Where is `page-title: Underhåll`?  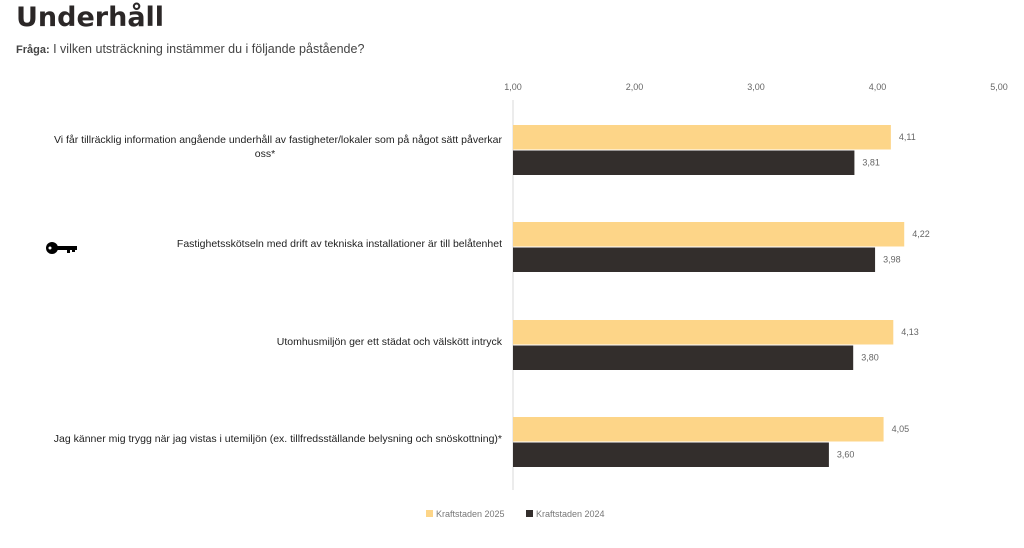 page-title: Underhåll is located at coordinates (90, 17).